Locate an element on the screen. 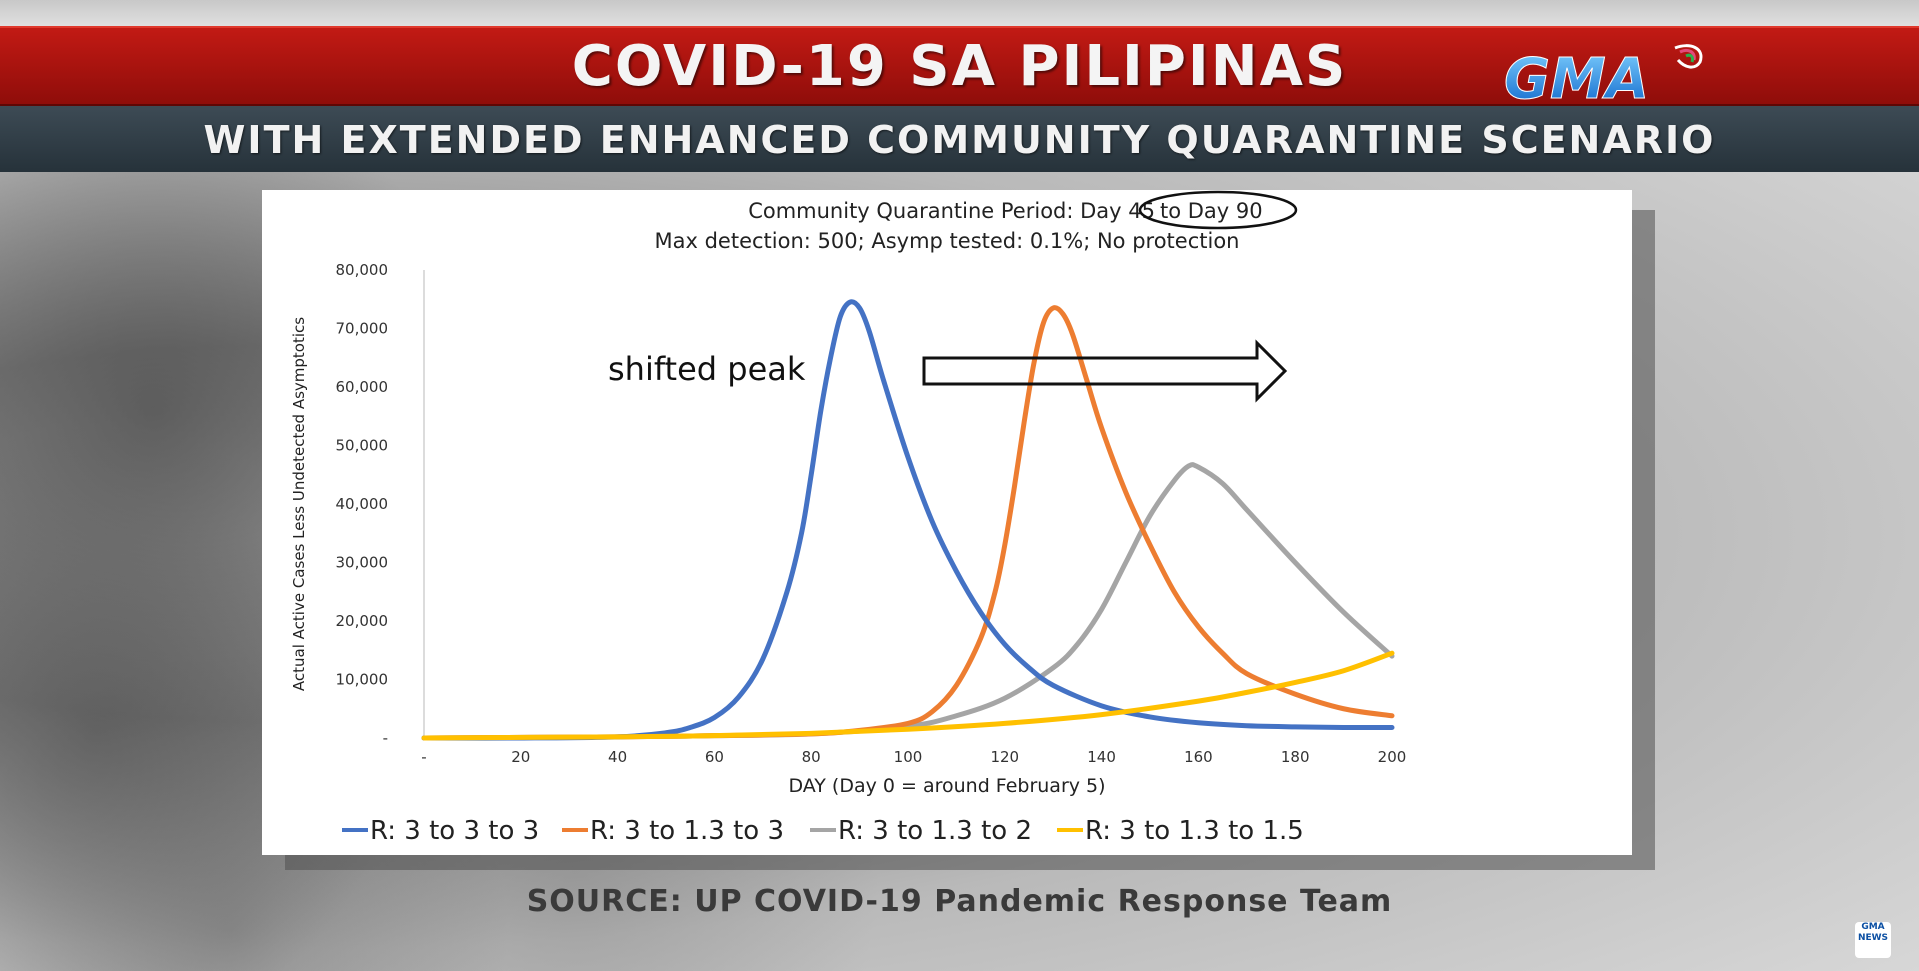 Image resolution: width=1919 pixels, height=971 pixels. y-tick-label: 80,000 is located at coordinates (362, 270).